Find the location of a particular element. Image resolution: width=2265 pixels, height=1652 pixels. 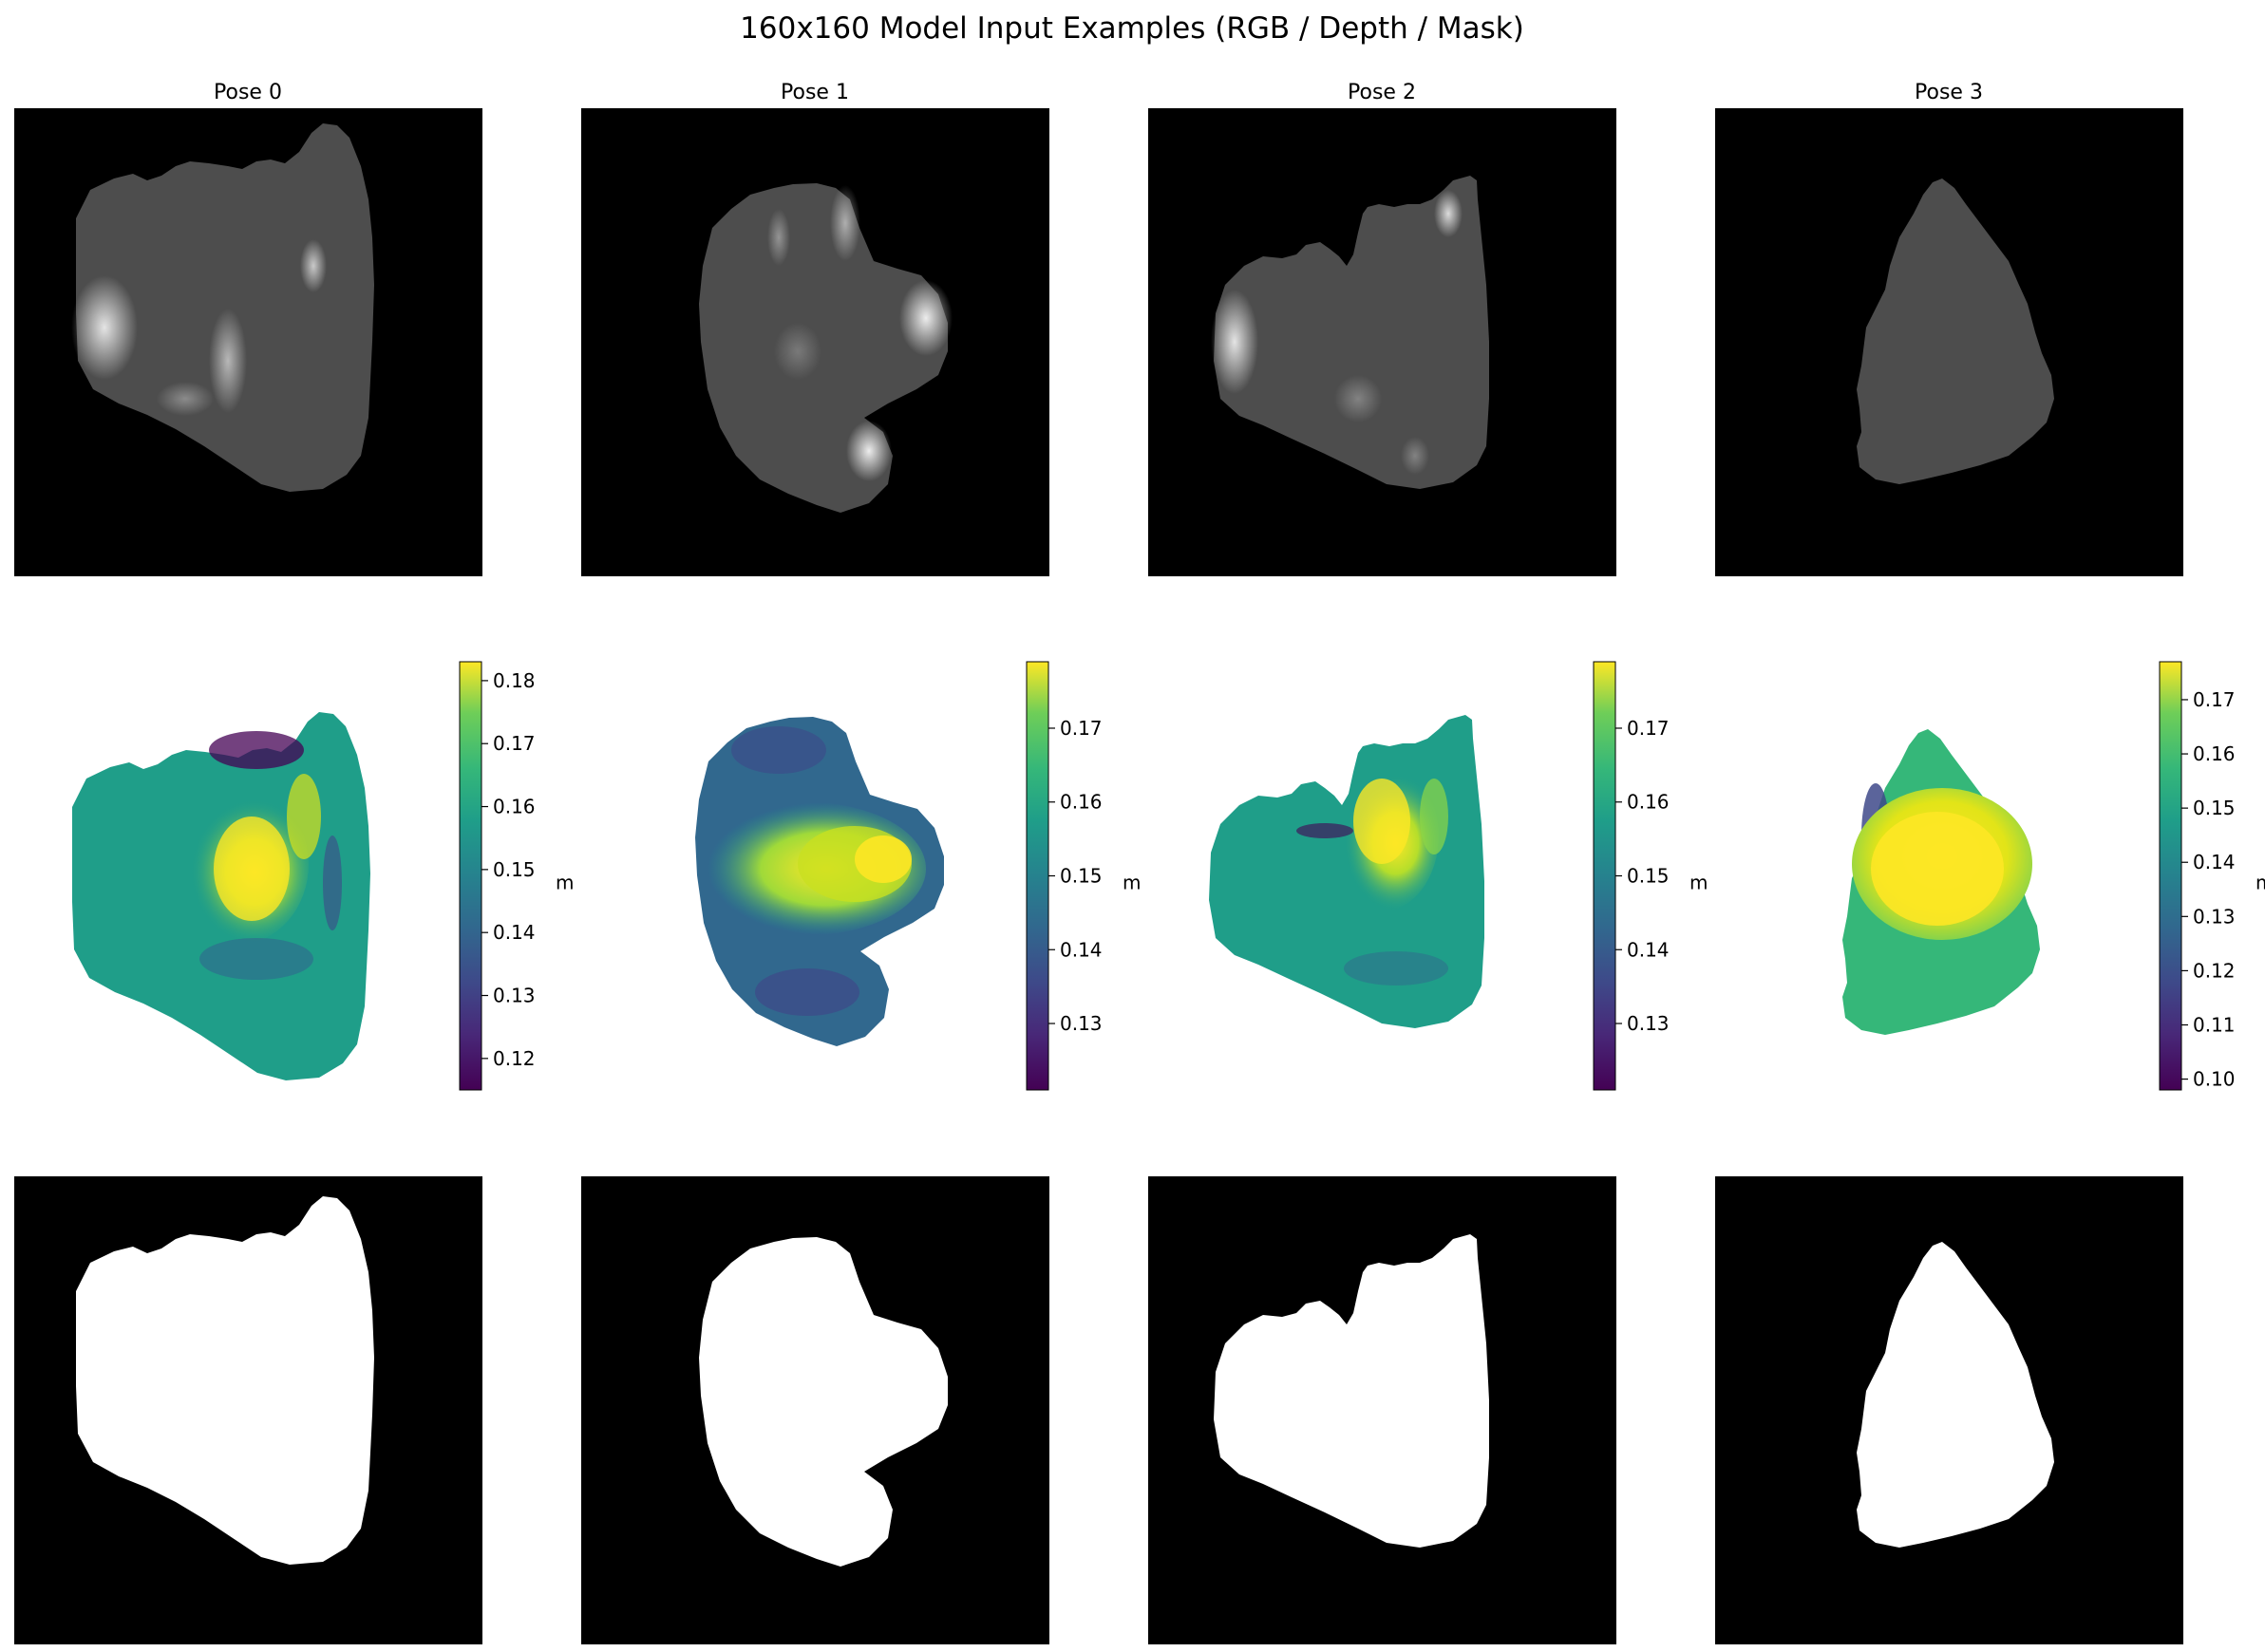

depth-pose-0-colorbar: 0.12 0.13 0.14 0.15 0.16 0.17 0.18 m is located at coordinates (516, 876).